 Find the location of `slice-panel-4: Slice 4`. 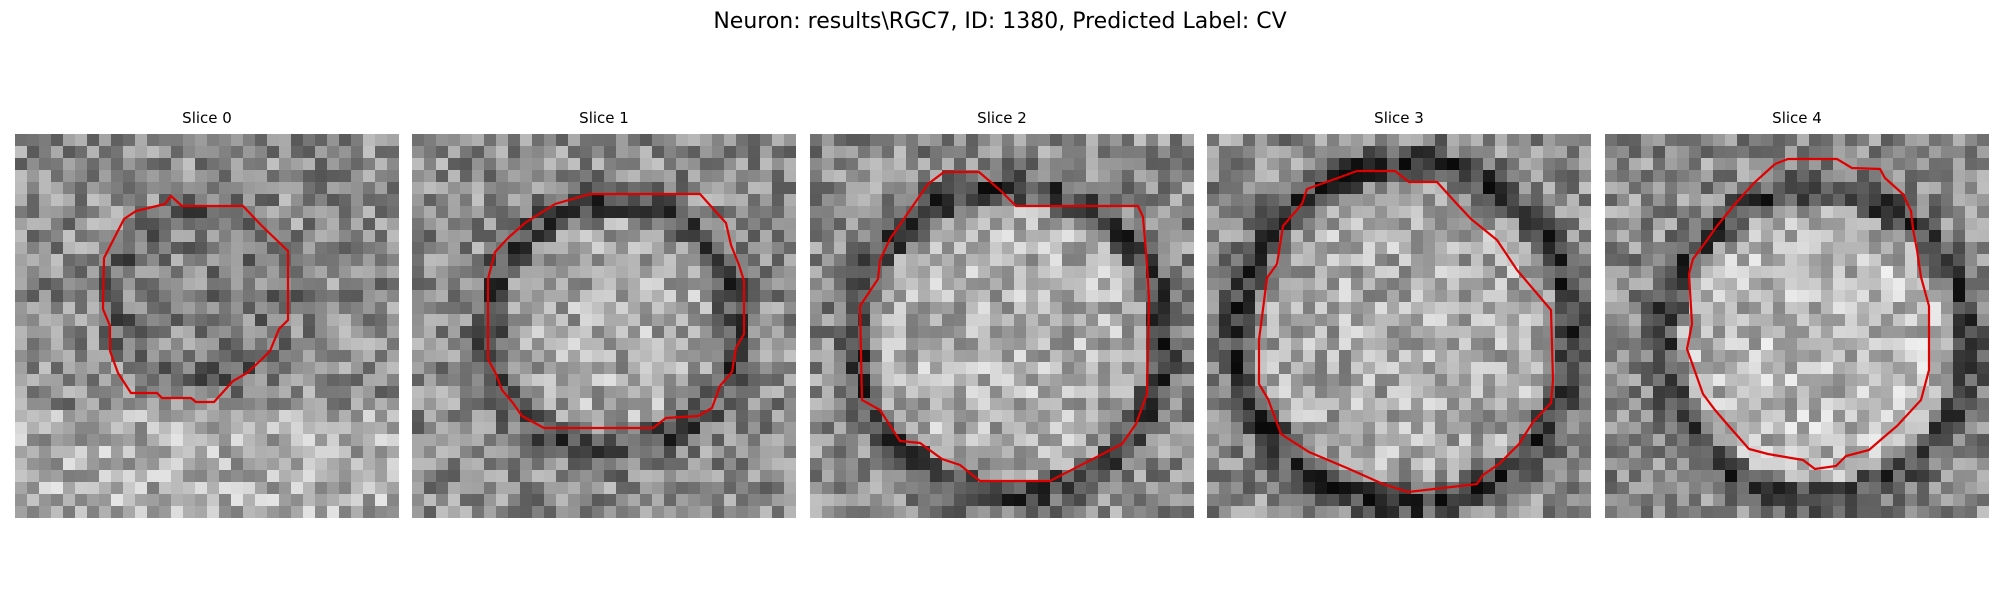

slice-panel-4: Slice 4 is located at coordinates (1797, 313).